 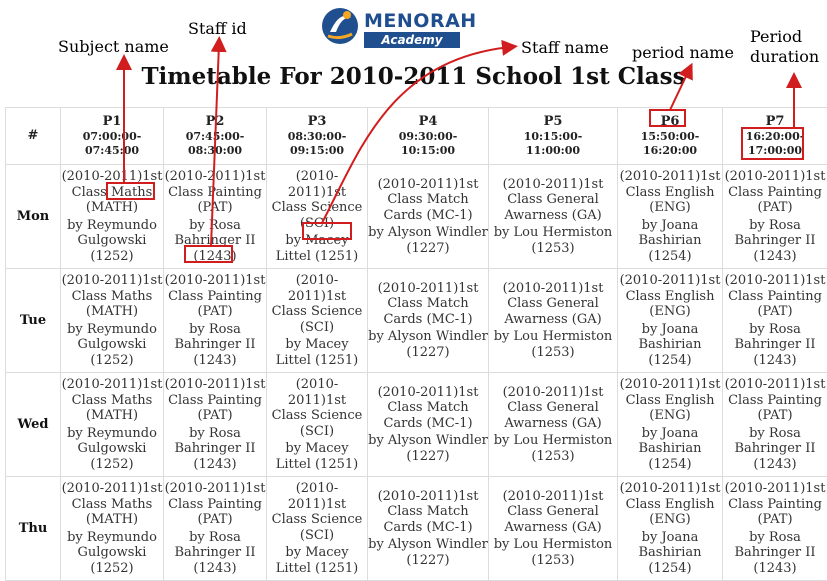 I want to click on period-end: 16:20:00, so click(x=670, y=151).